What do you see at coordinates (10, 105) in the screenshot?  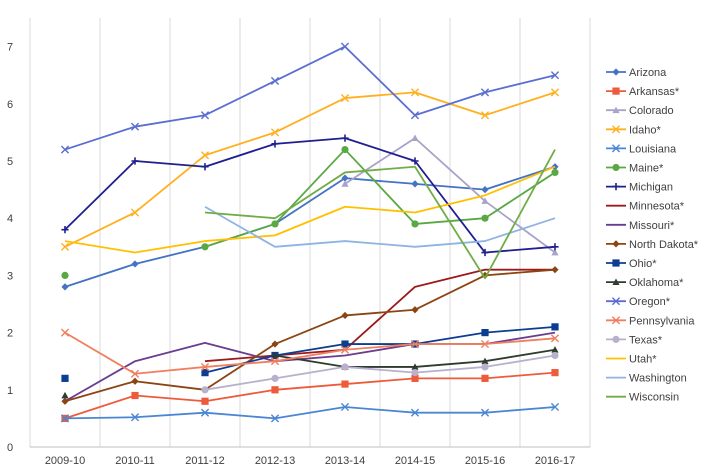 I see `y-tick-label: 6` at bounding box center [10, 105].